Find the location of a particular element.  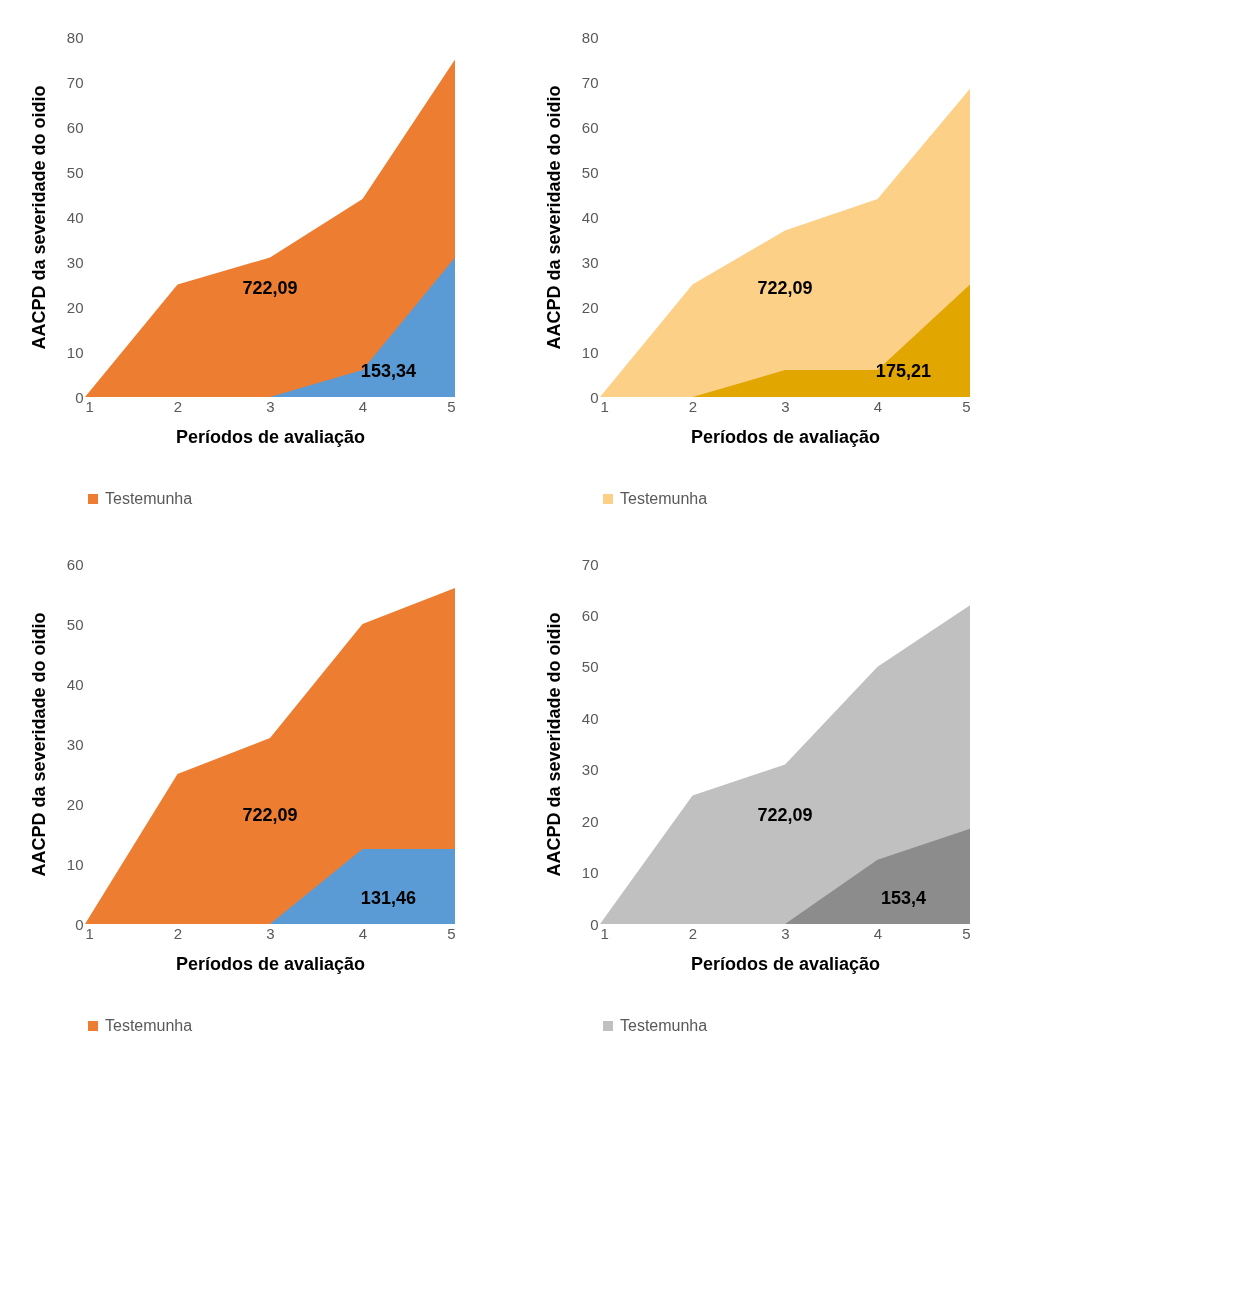

annotation: 131,46 is located at coordinates (388, 897).